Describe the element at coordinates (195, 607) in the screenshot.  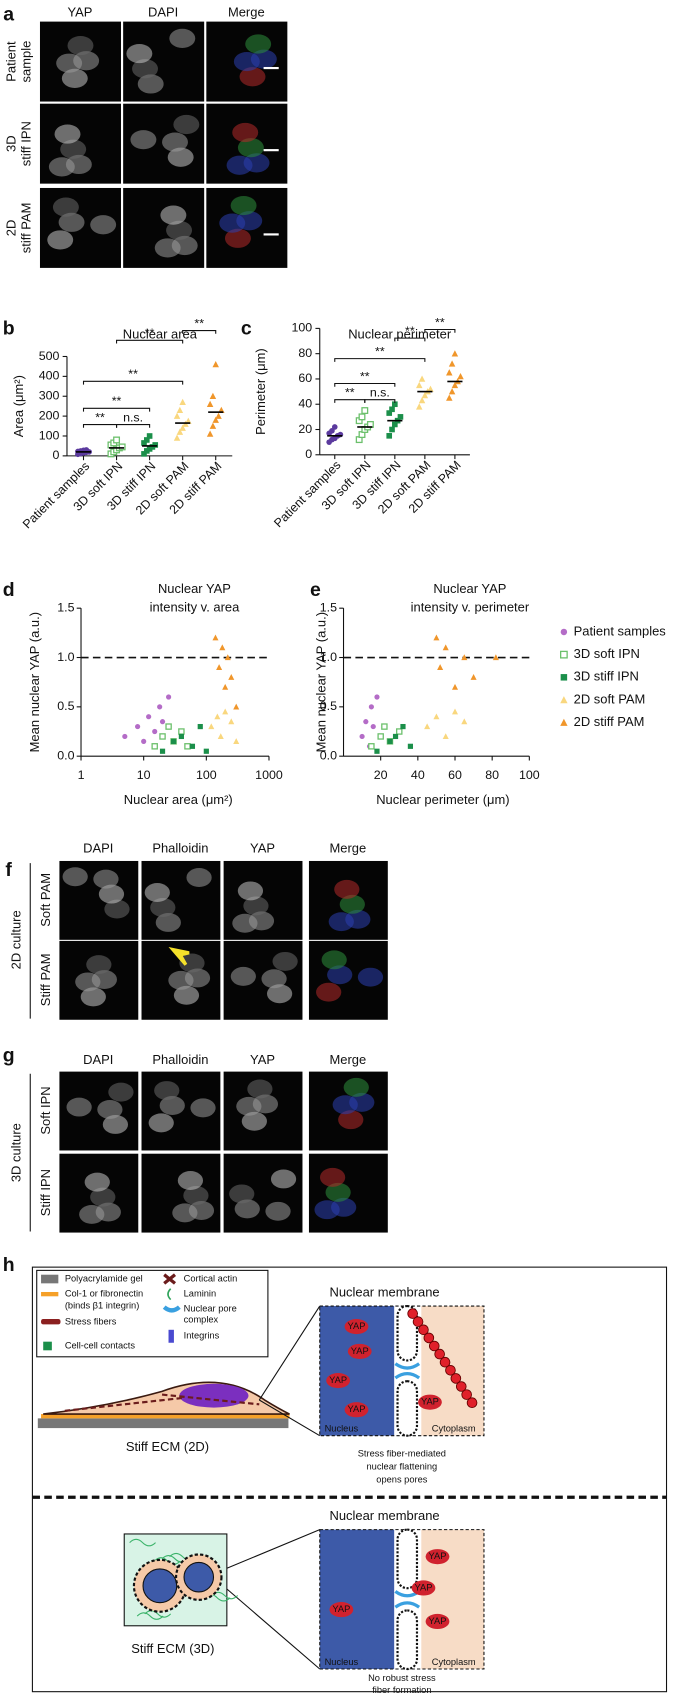
I see `chart-title: intensity v. area` at that location.